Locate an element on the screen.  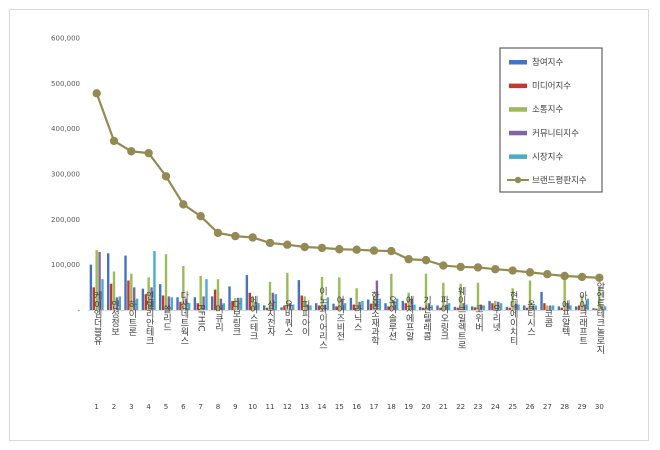
x-rank-label: 17 is located at coordinates (374, 407).